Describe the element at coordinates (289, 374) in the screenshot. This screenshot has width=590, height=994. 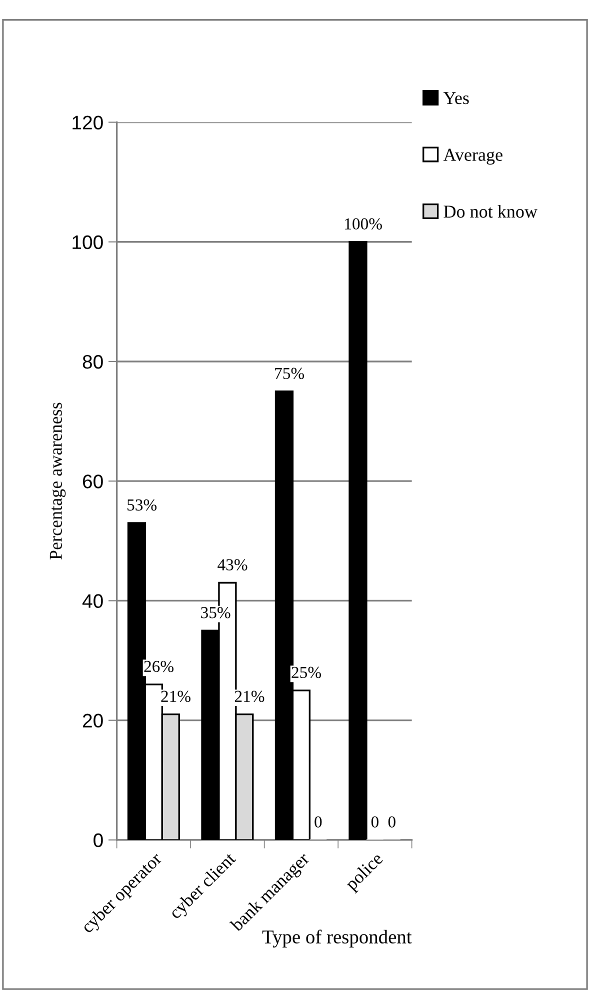
I see `data-label: 75%` at that location.